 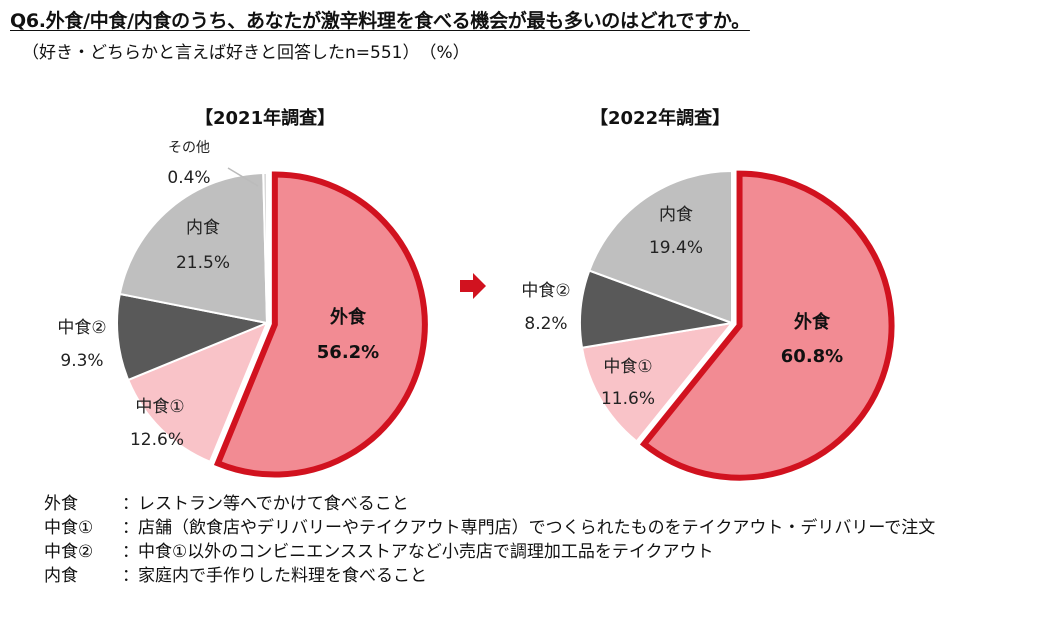 I want to click on label-name-nakashoku2-1: 中食②, so click(x=545, y=291).